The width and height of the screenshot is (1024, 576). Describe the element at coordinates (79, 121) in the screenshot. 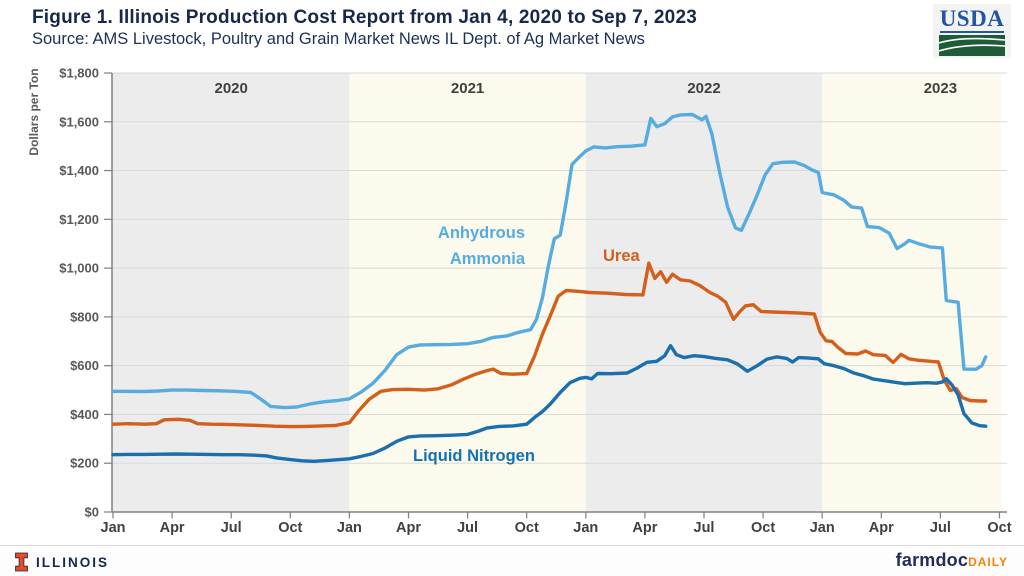

I see `y-tick-label-1600: $1,600` at that location.